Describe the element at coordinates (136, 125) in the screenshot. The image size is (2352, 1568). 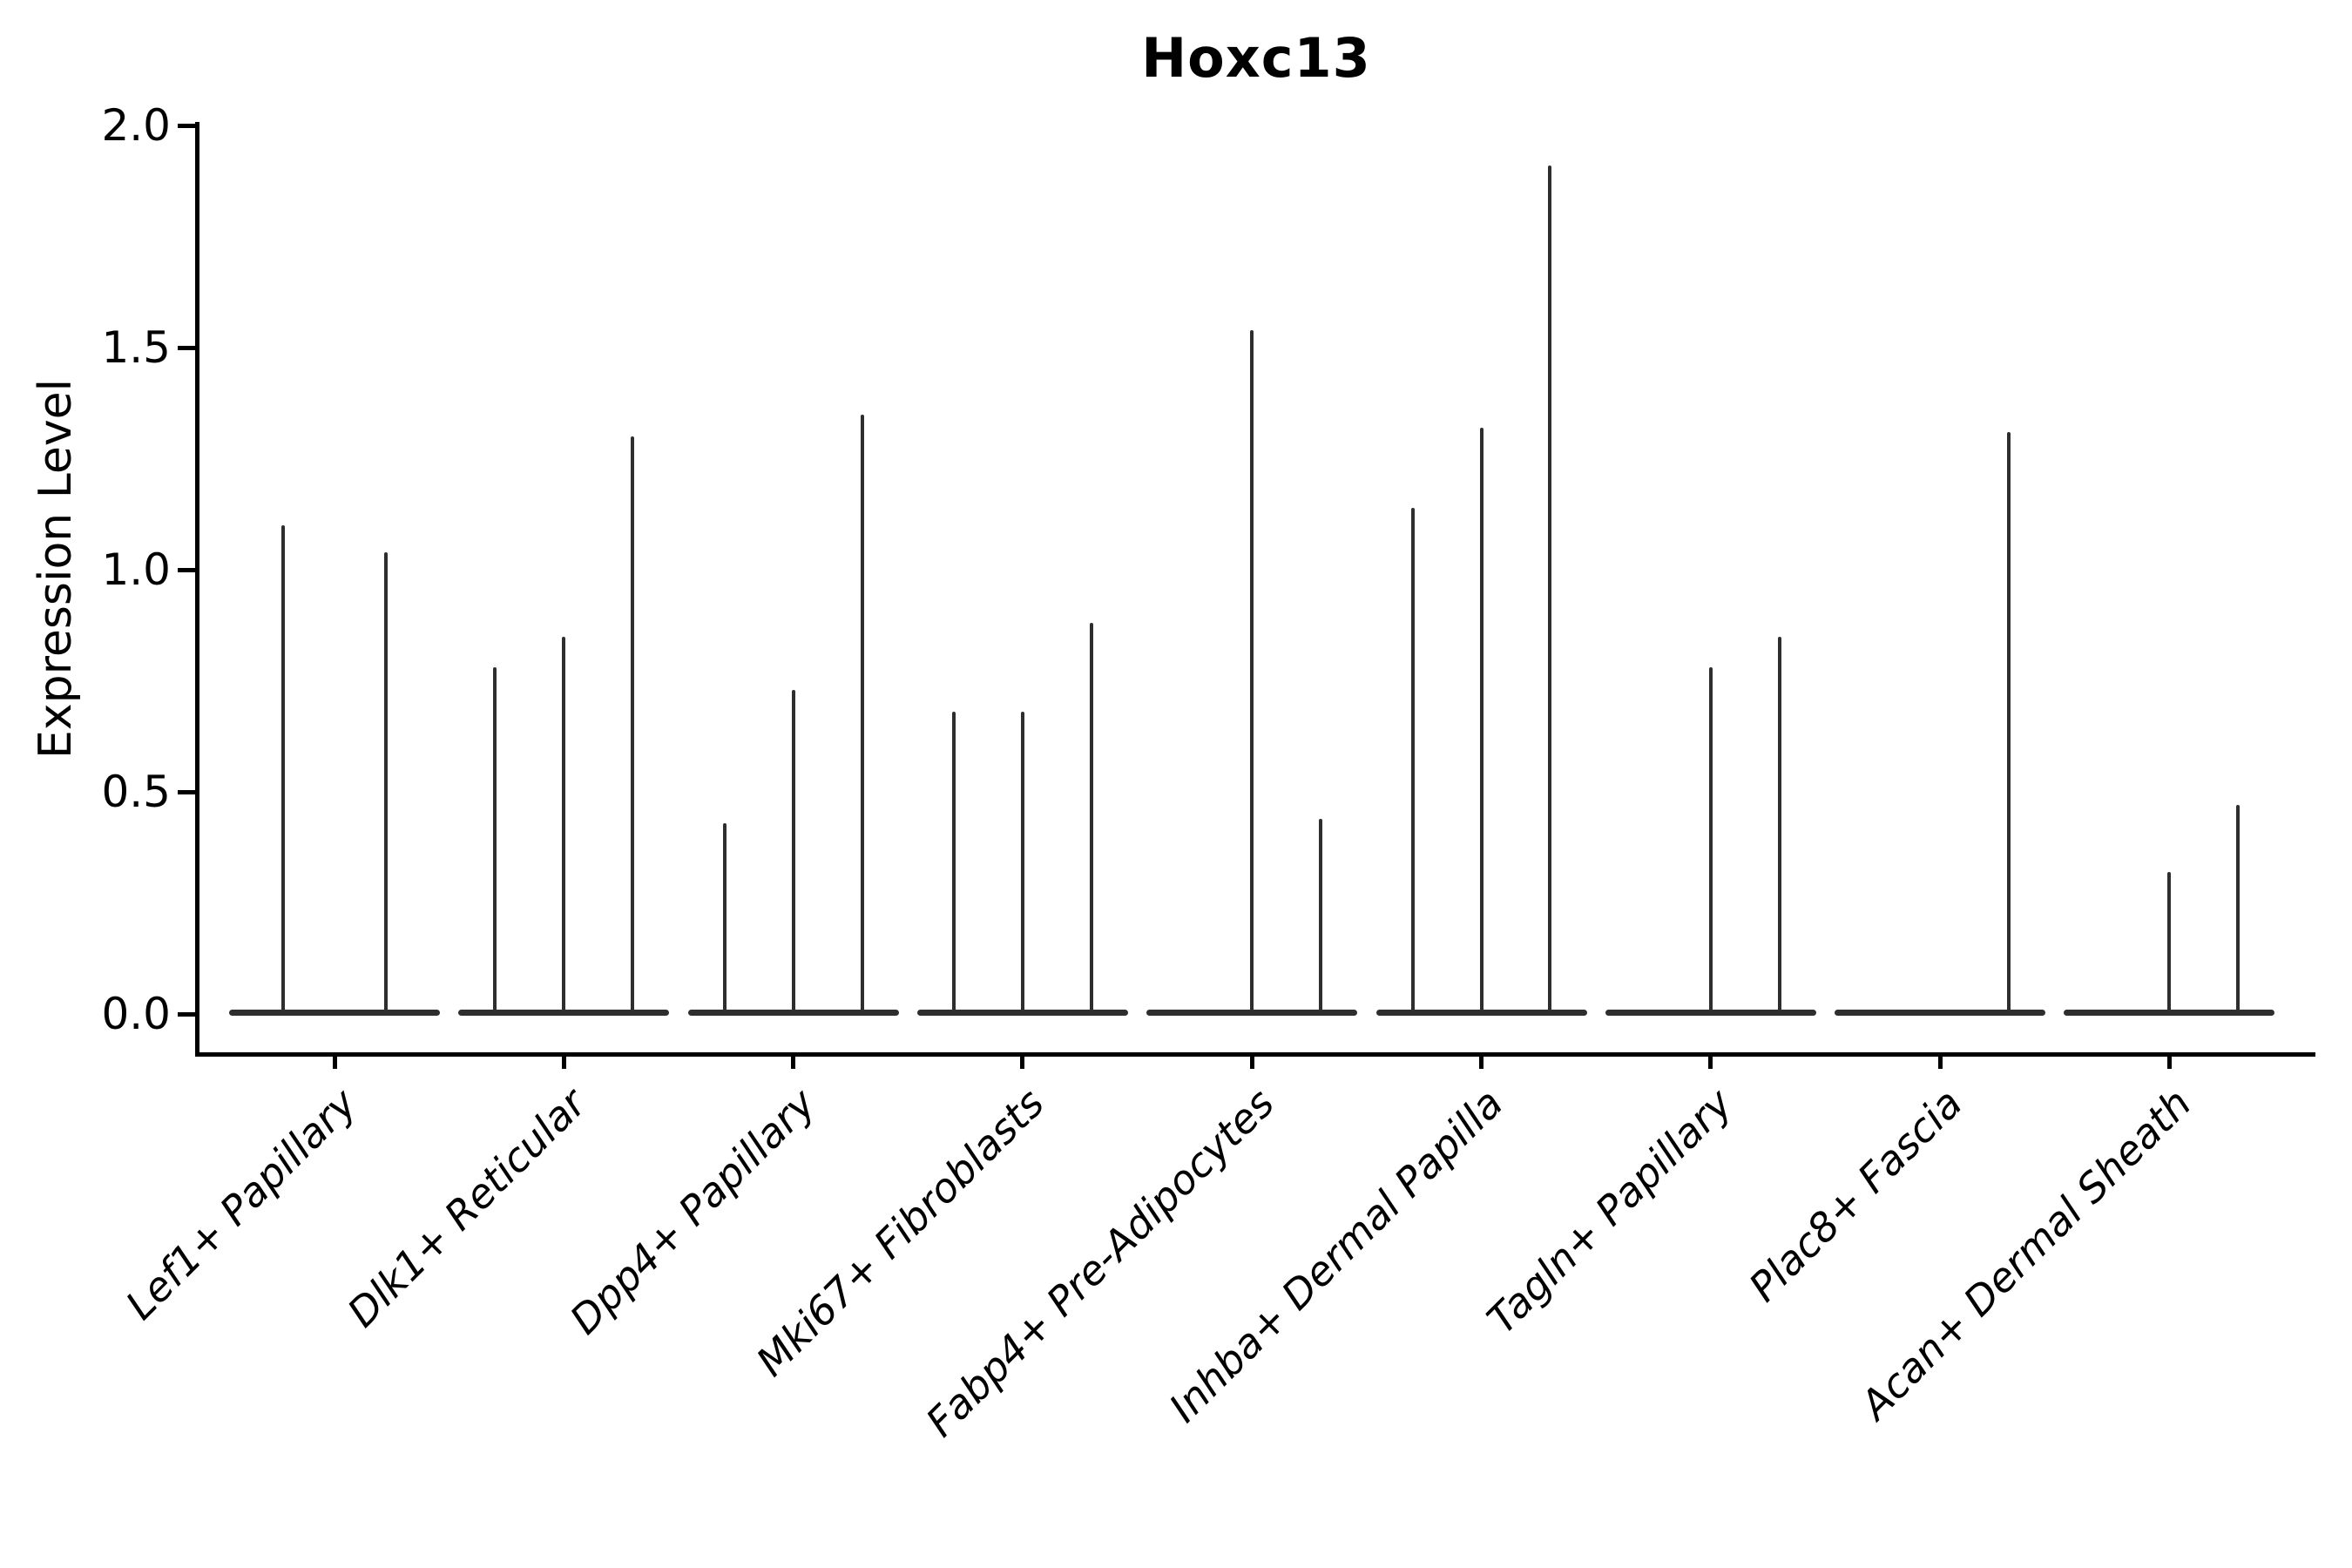
I see `y-tick-label: 2.0` at that location.